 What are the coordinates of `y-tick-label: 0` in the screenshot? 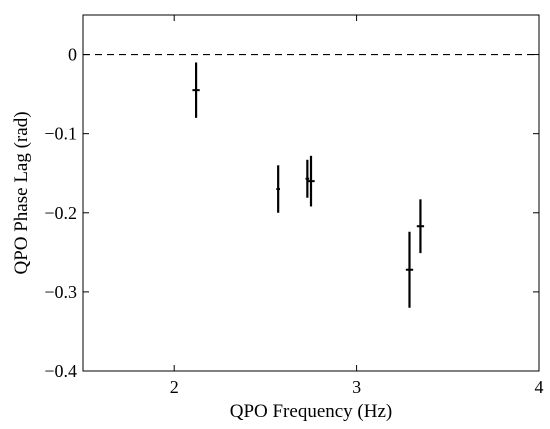 It's located at (72, 55).